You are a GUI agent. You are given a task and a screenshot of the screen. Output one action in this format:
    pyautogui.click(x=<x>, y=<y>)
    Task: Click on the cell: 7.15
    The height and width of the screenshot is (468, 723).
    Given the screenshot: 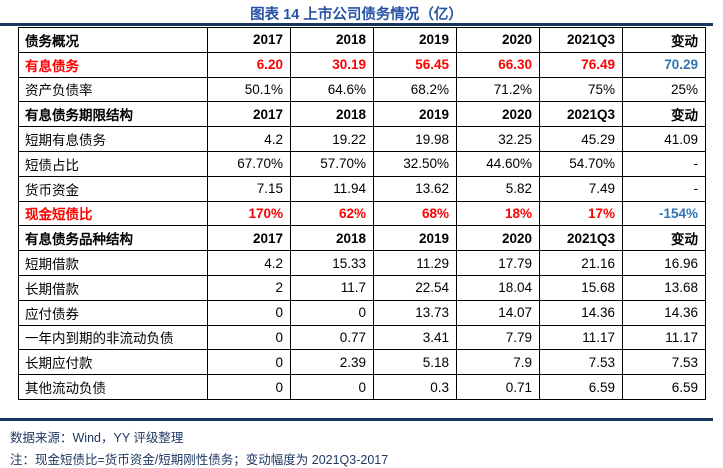 What is the action you would take?
    pyautogui.click(x=249, y=188)
    